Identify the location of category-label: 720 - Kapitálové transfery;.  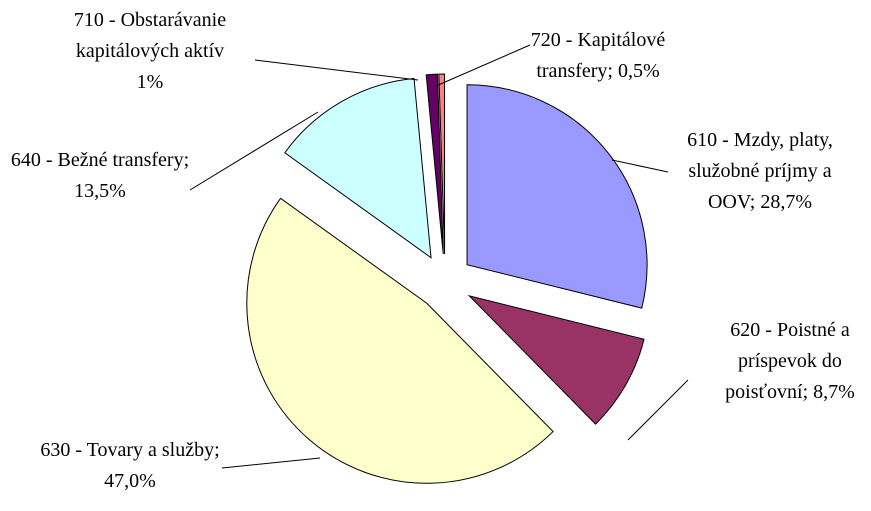
(598, 55).